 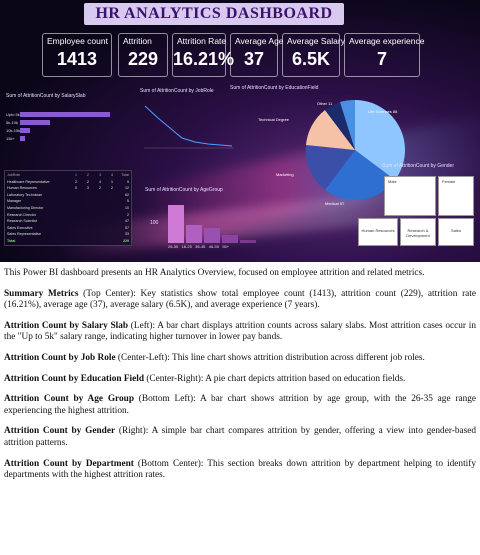 What do you see at coordinates (226, 246) in the screenshot?
I see `age-tick: 55+` at bounding box center [226, 246].